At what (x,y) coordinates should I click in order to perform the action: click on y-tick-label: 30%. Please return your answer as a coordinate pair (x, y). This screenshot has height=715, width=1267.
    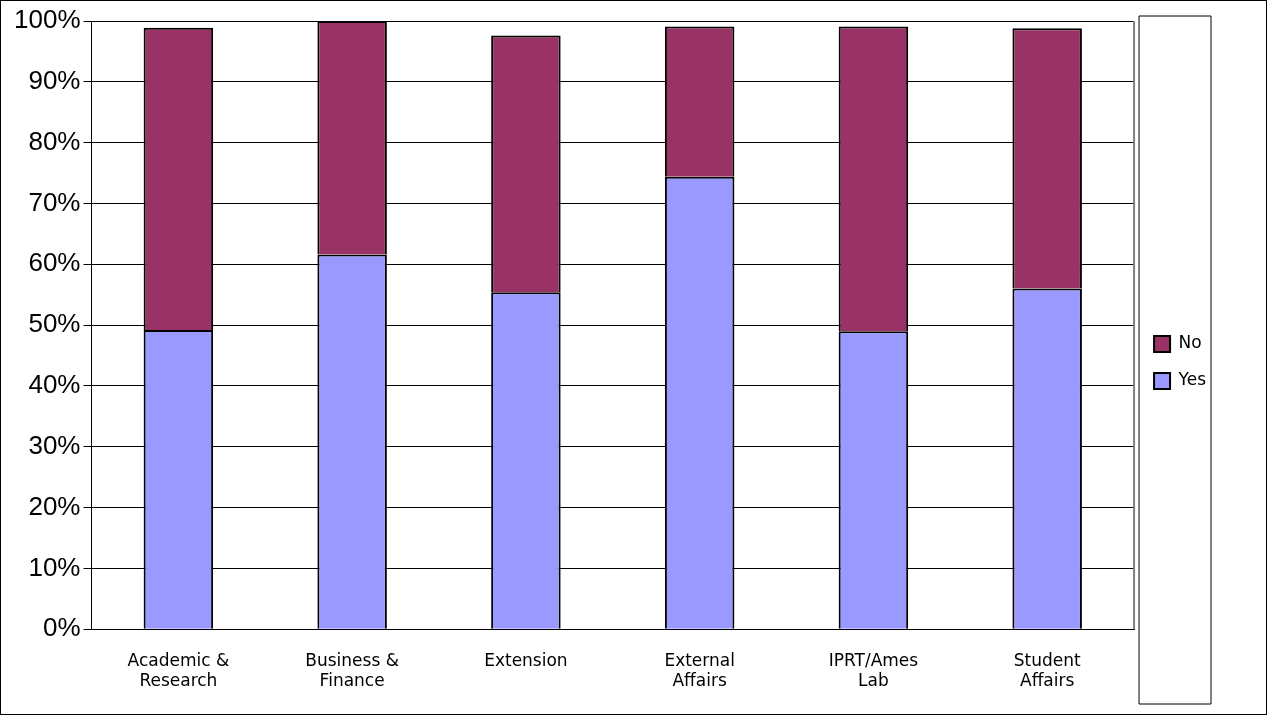
    Looking at the image, I should click on (54, 444).